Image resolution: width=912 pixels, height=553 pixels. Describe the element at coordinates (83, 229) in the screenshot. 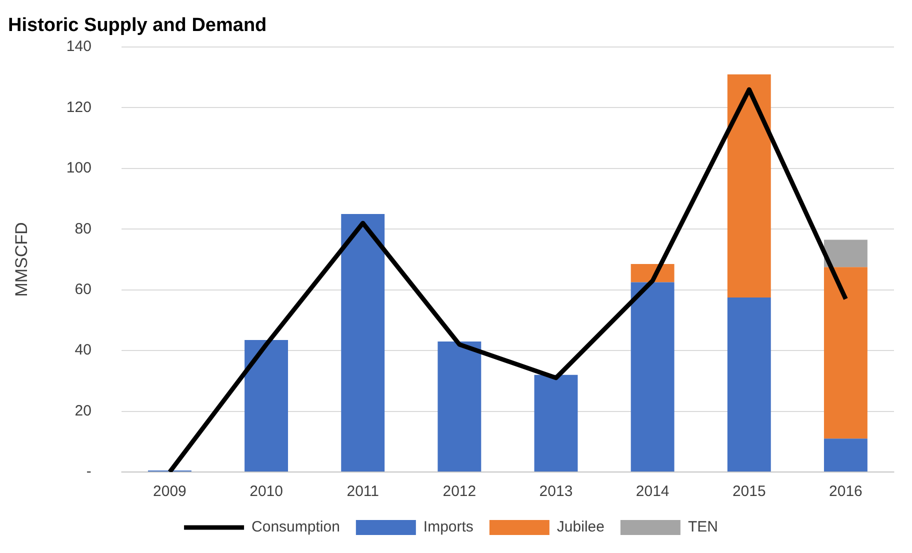

I see `y-tick-label: 80` at that location.